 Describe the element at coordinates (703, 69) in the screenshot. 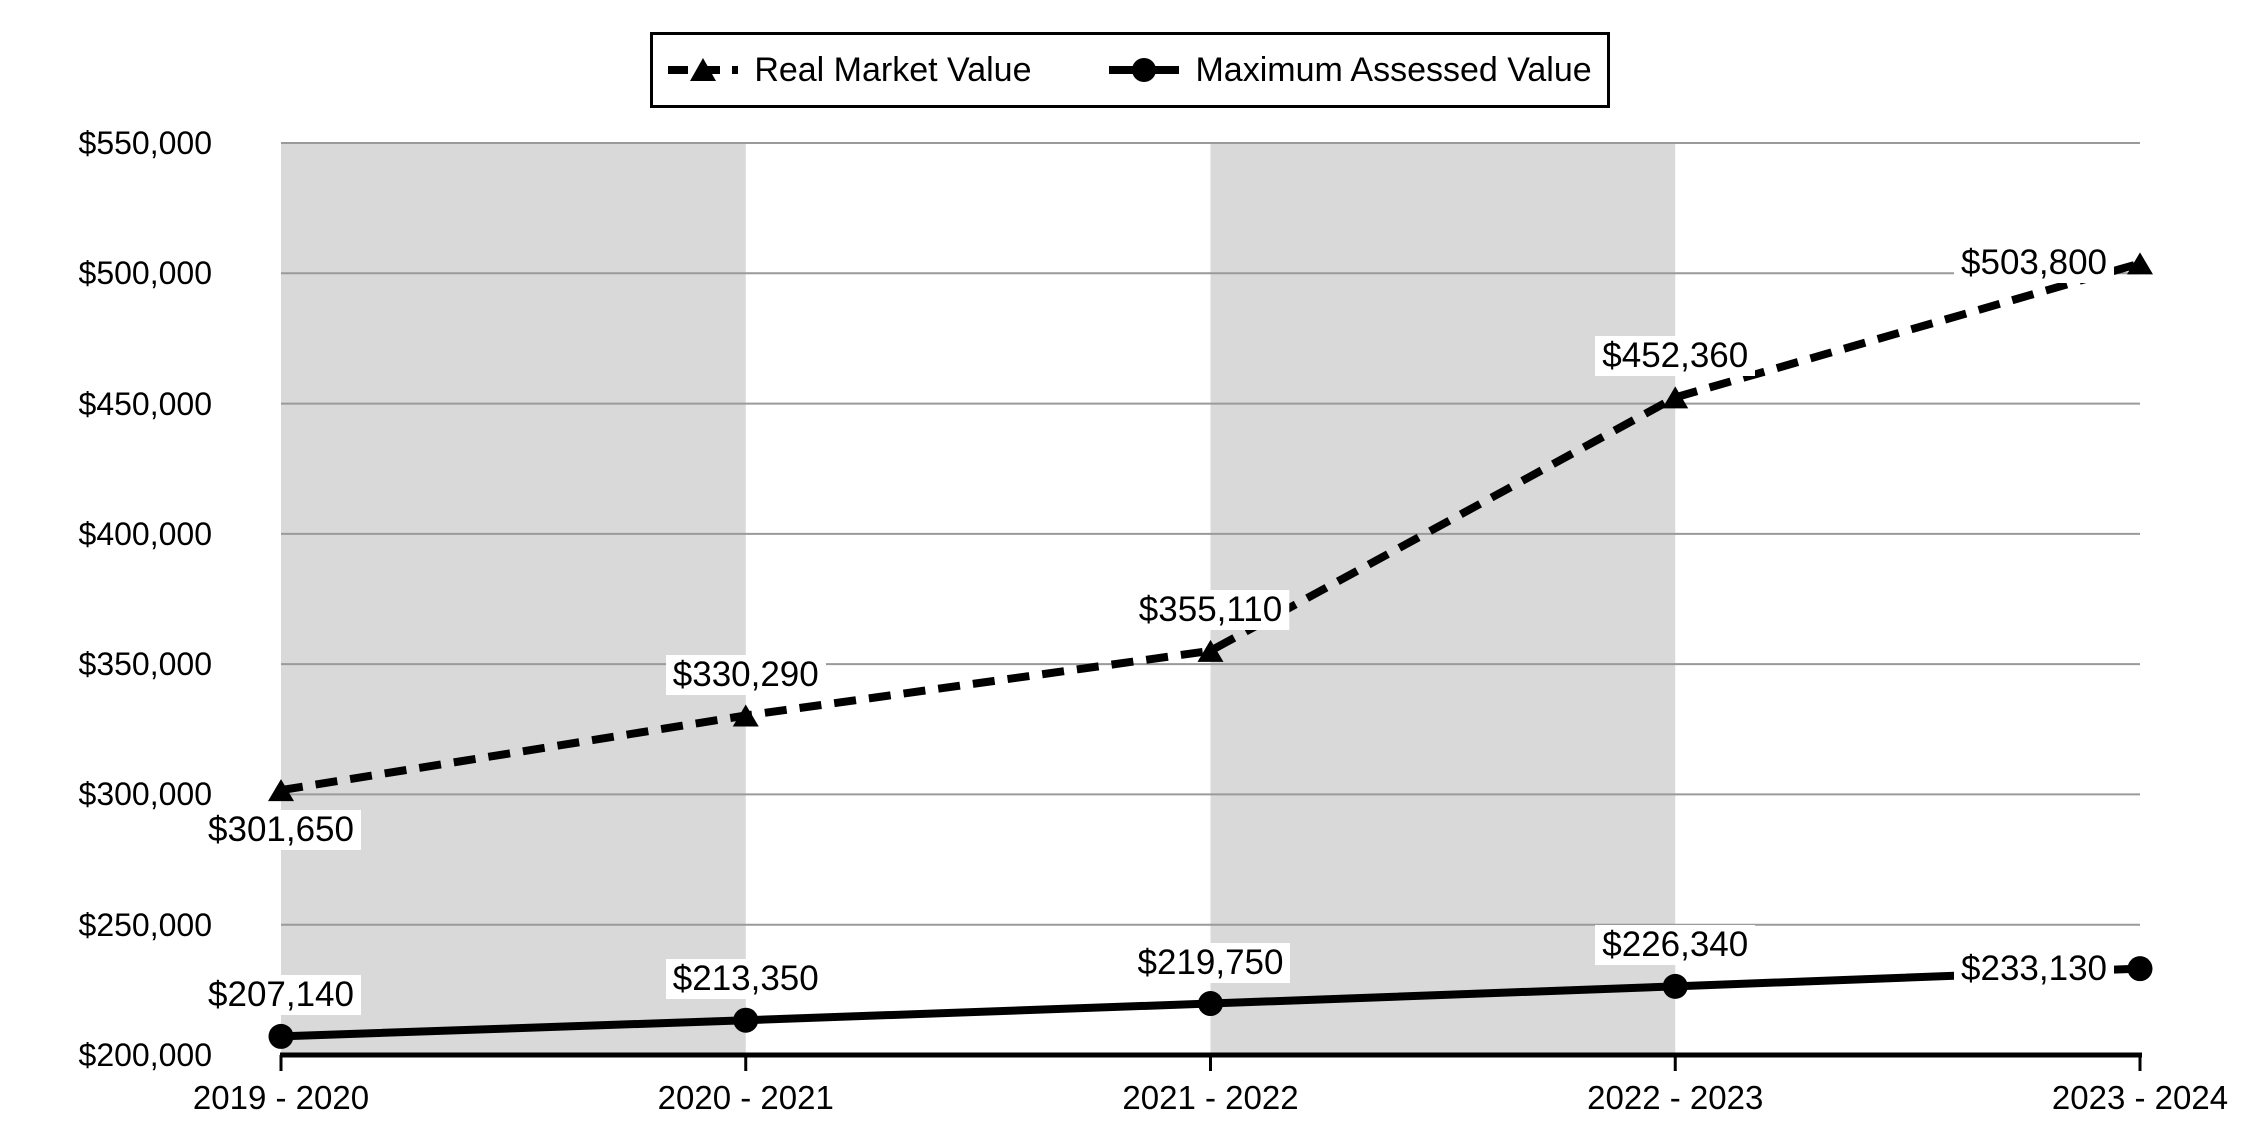

I see `legend-sample-dashed-triangle-icon` at that location.